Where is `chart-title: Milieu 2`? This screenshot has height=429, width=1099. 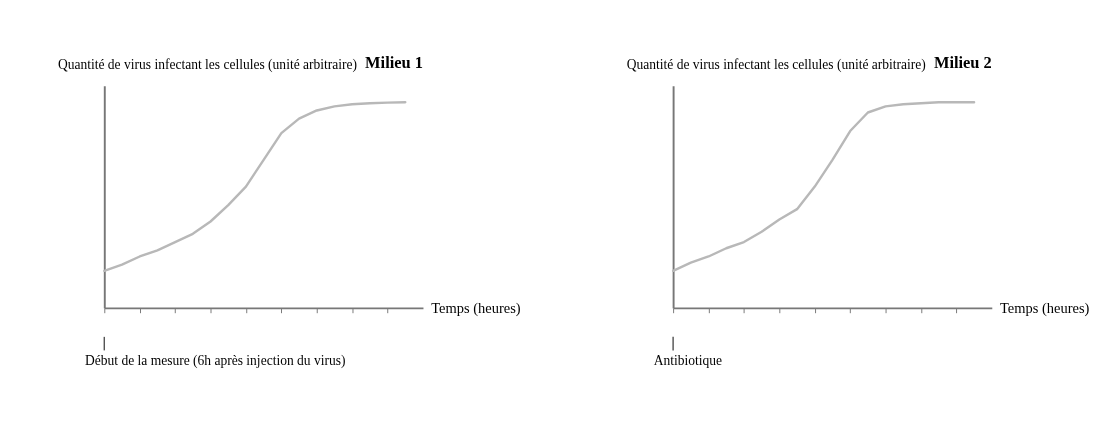 chart-title: Milieu 2 is located at coordinates (962, 63).